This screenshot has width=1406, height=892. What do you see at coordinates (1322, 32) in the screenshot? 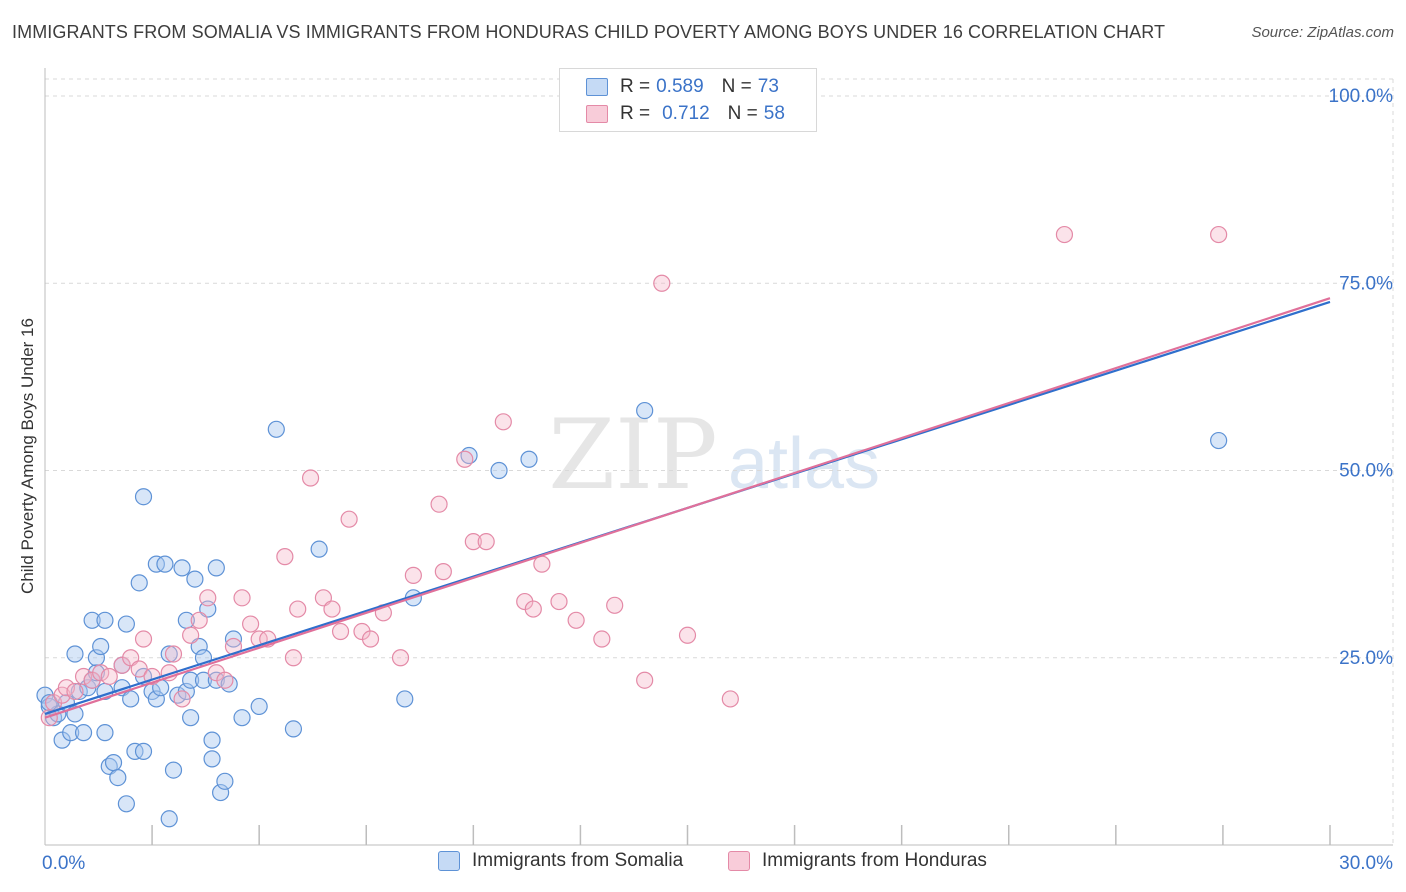
I see `source-label: Source: ZipAtlas.com` at bounding box center [1322, 32].